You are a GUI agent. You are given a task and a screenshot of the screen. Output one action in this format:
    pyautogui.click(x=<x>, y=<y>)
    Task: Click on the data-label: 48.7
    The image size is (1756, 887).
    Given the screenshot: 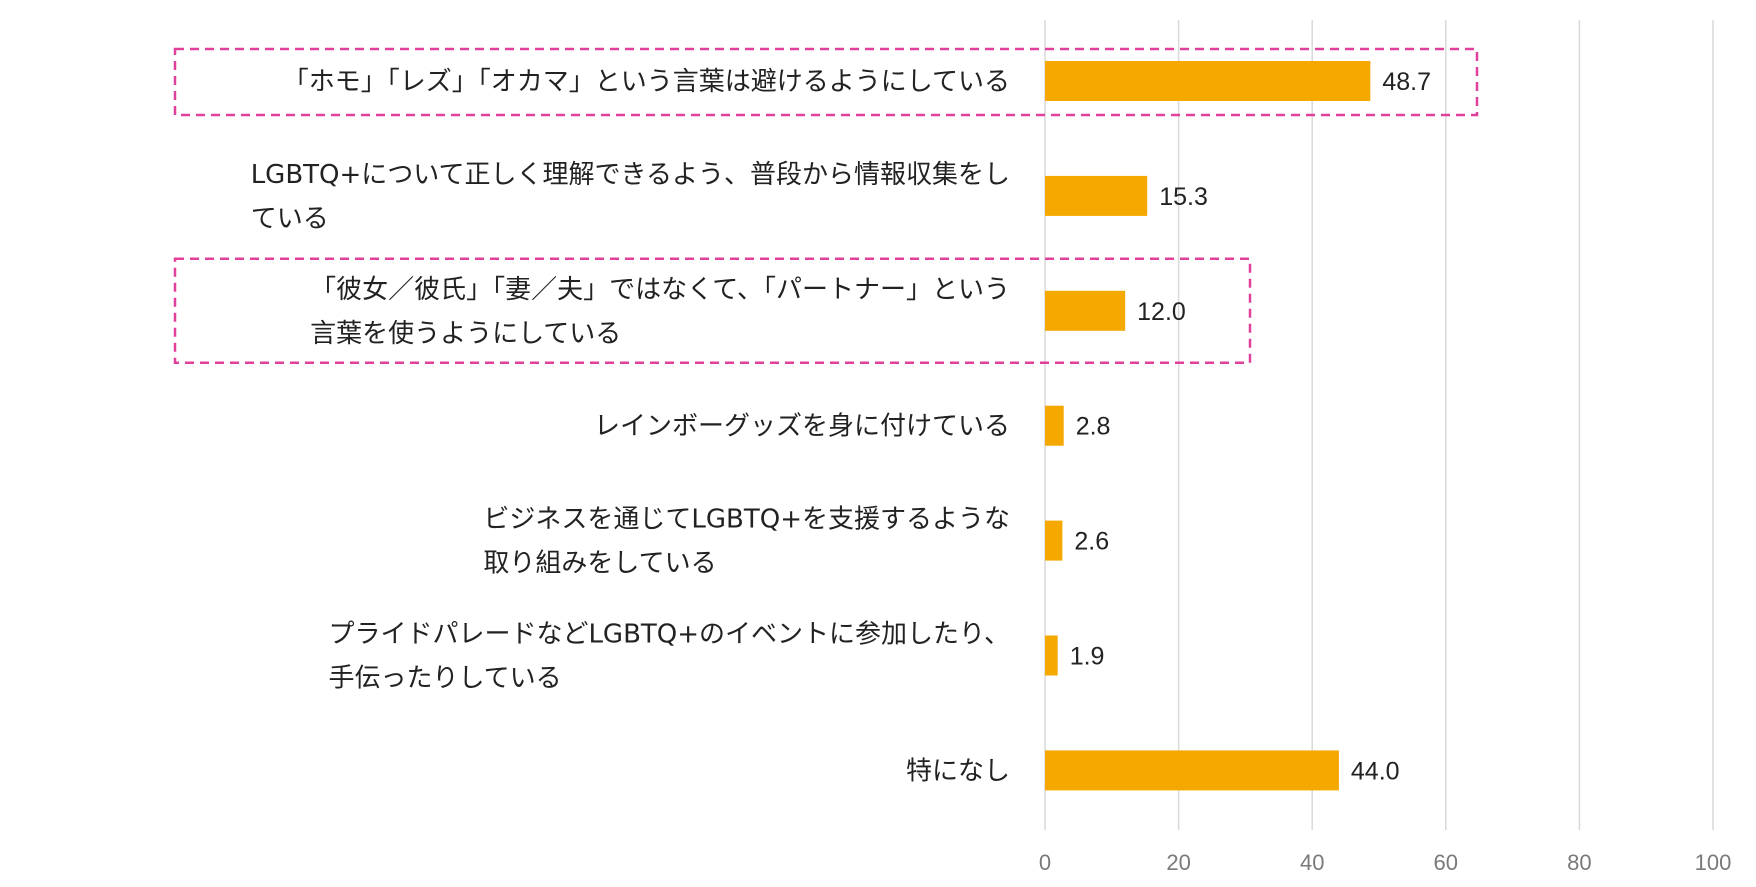 What is the action you would take?
    pyautogui.click(x=1406, y=82)
    